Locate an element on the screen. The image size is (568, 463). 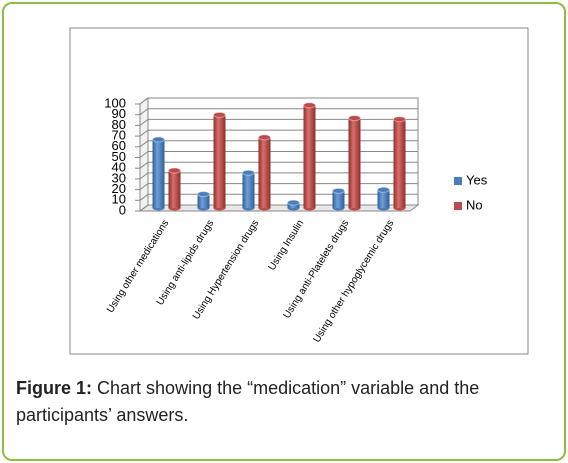
y-tick-label: 40 is located at coordinates (119, 167).